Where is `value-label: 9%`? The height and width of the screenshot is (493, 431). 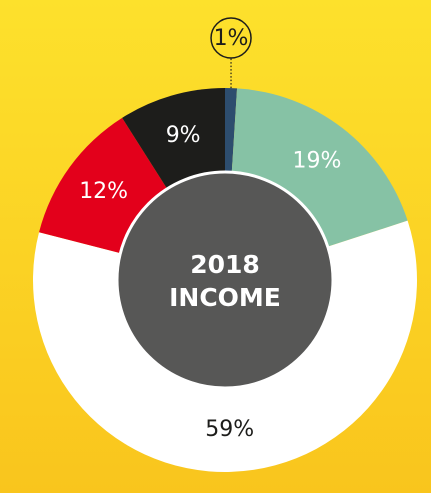
value-label: 9% is located at coordinates (183, 135).